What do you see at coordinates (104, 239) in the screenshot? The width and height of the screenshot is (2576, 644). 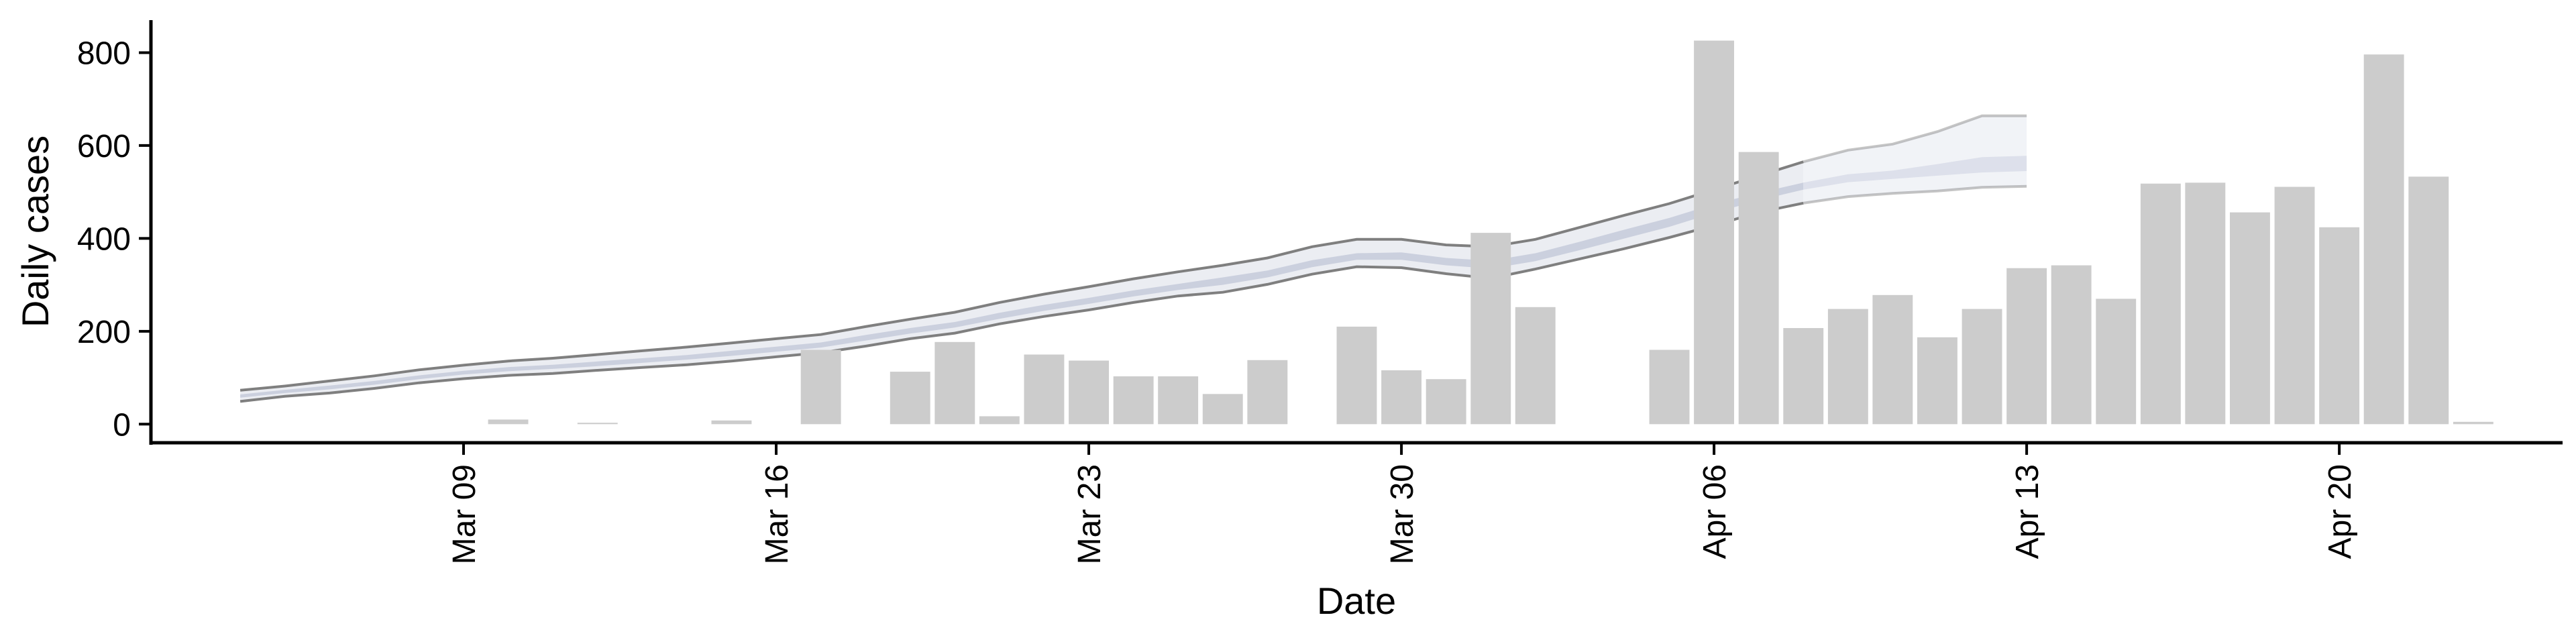 I see `y-tick-label: 400` at bounding box center [104, 239].